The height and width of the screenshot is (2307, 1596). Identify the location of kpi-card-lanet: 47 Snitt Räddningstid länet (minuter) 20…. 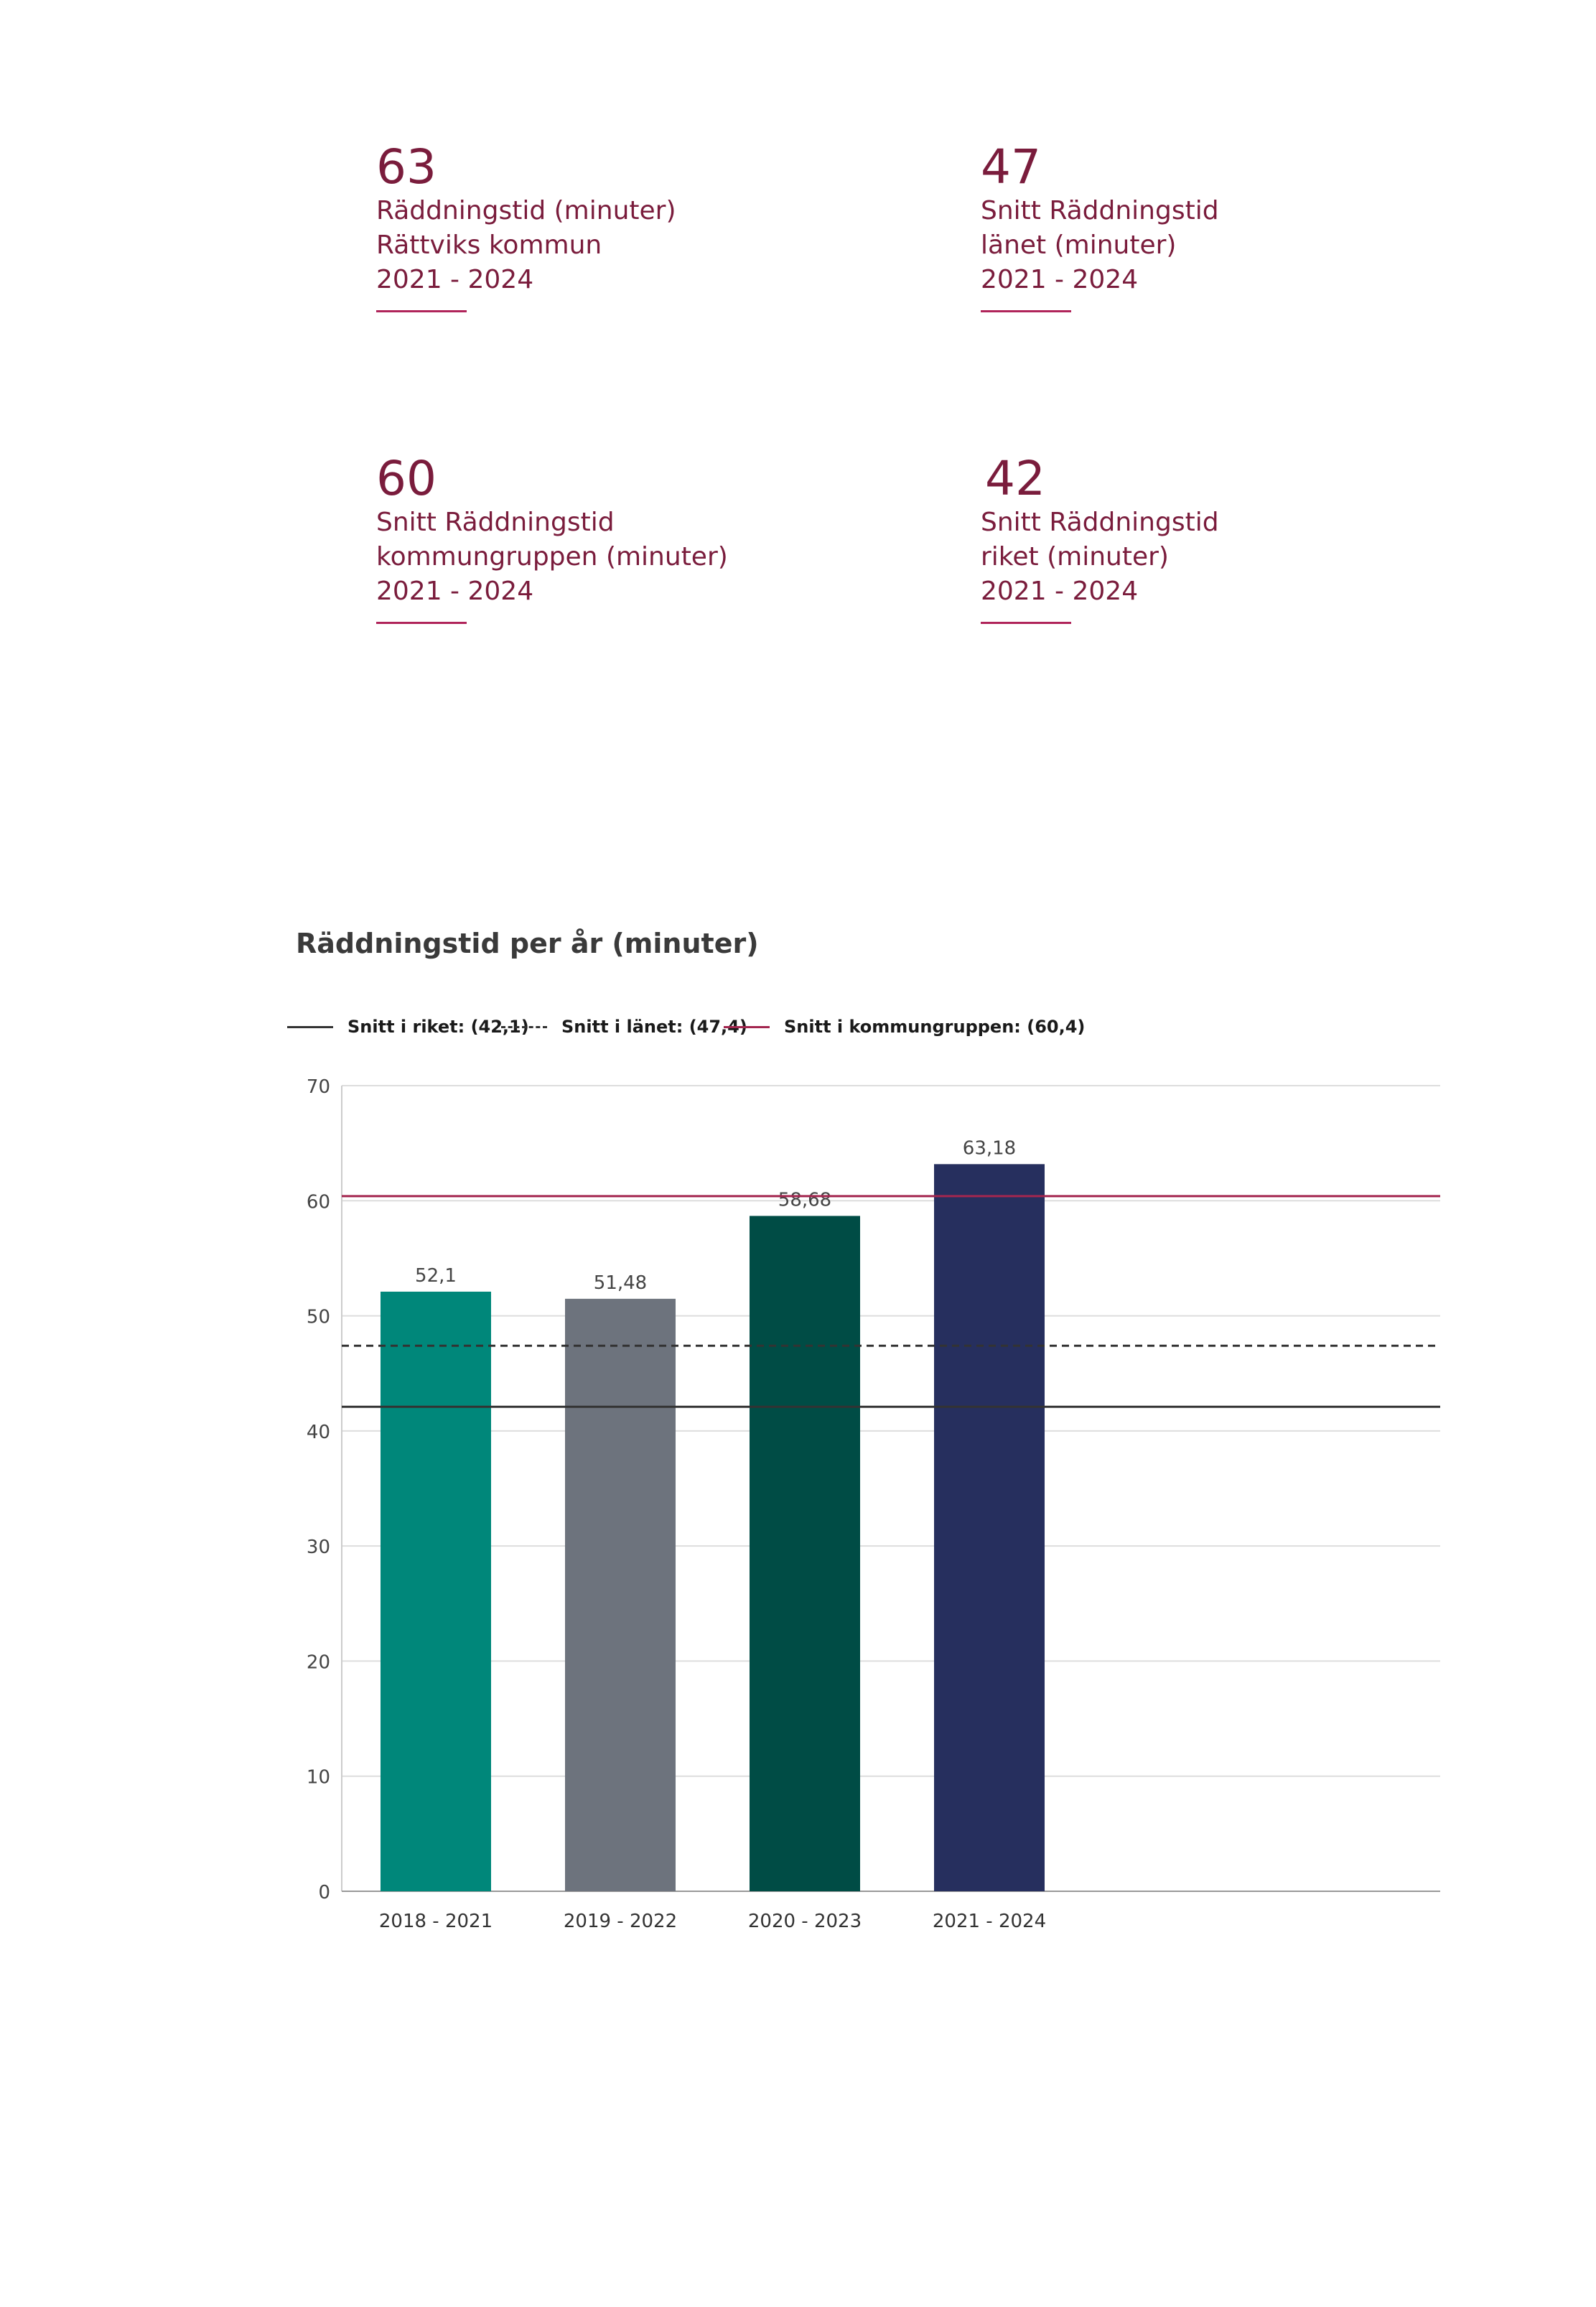
(1100, 226).